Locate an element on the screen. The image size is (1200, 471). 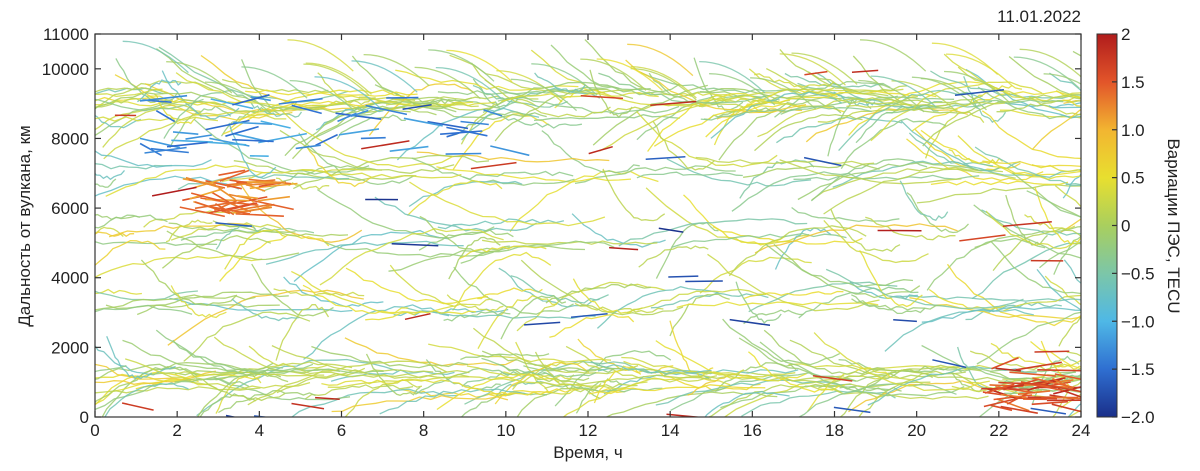
x-axis-title: Время, ч is located at coordinates (587, 452).